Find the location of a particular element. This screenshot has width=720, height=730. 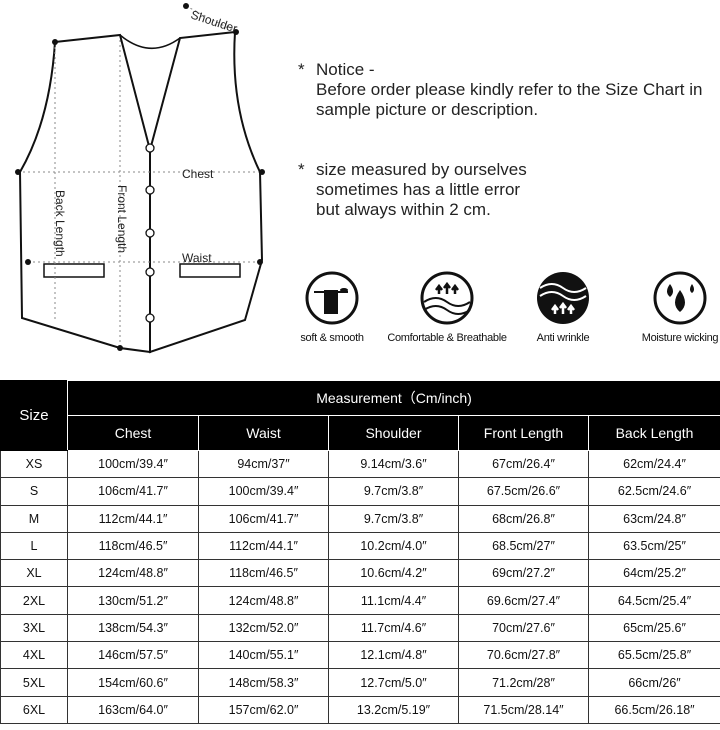

measurement-cell: 148cm/58.3″ is located at coordinates (263, 682).